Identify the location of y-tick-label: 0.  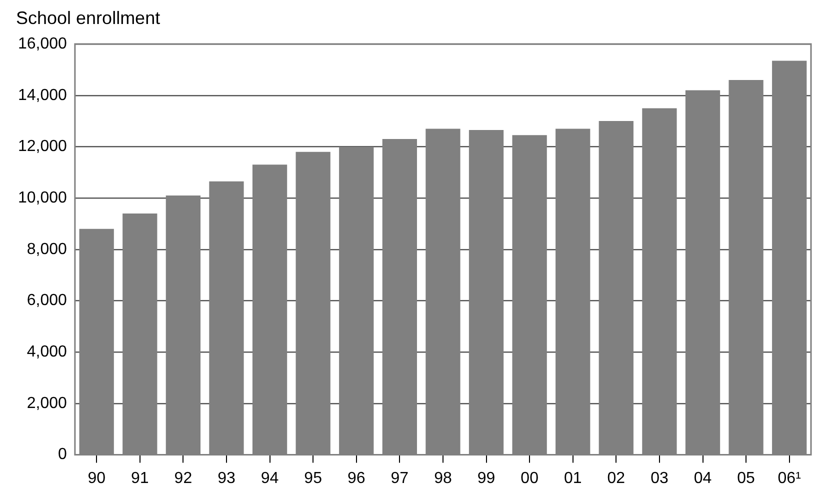
(63, 455).